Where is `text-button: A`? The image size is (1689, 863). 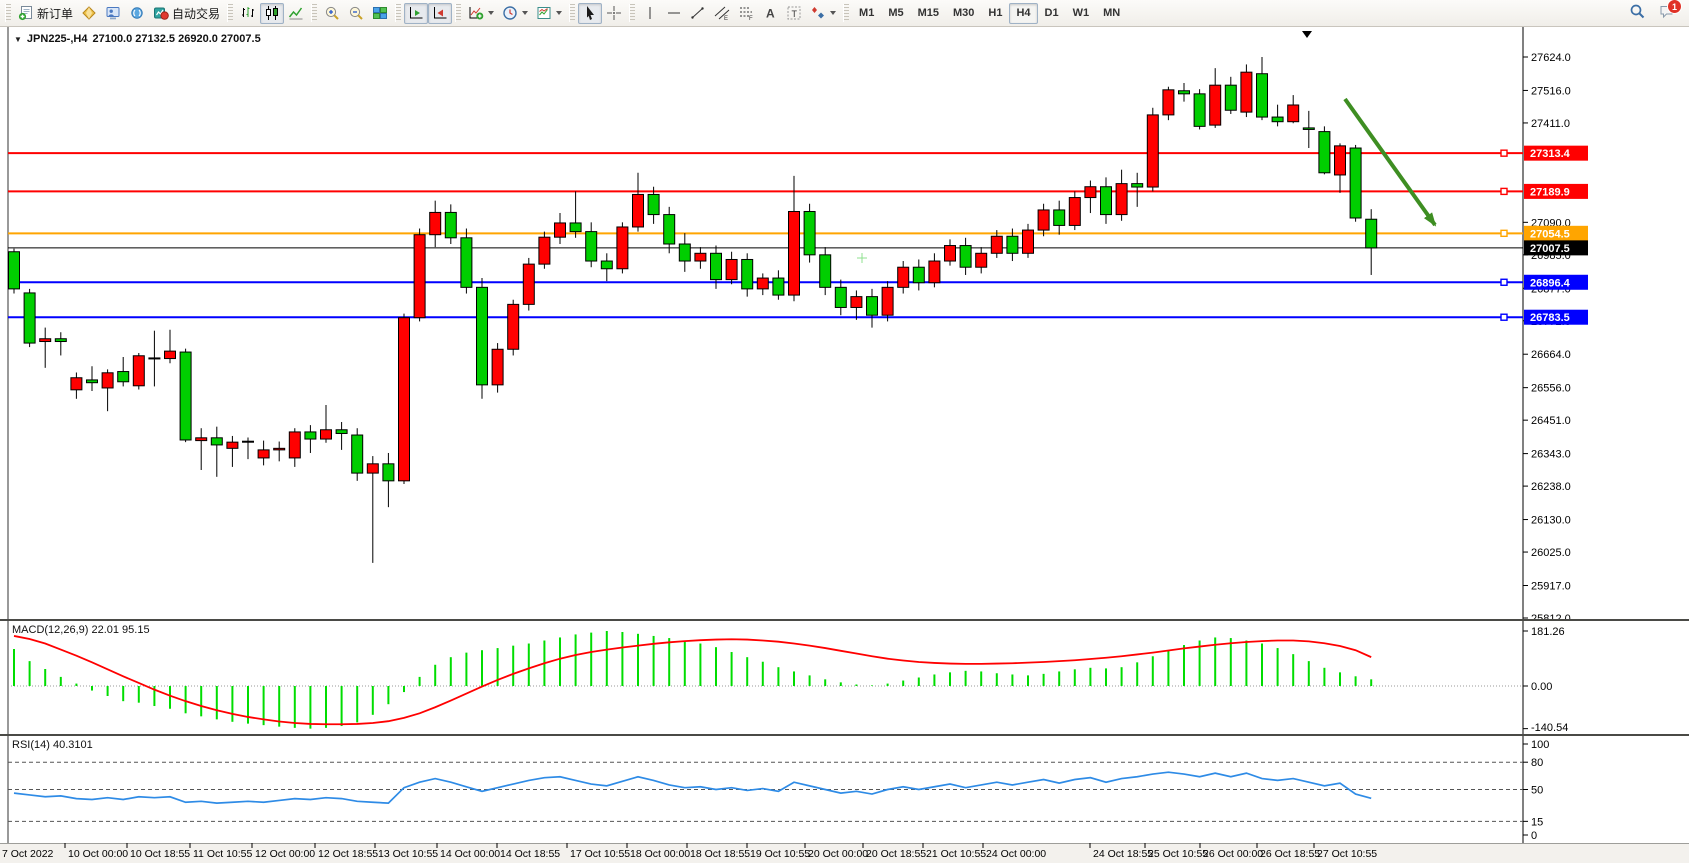
text-button: A is located at coordinates (770, 13).